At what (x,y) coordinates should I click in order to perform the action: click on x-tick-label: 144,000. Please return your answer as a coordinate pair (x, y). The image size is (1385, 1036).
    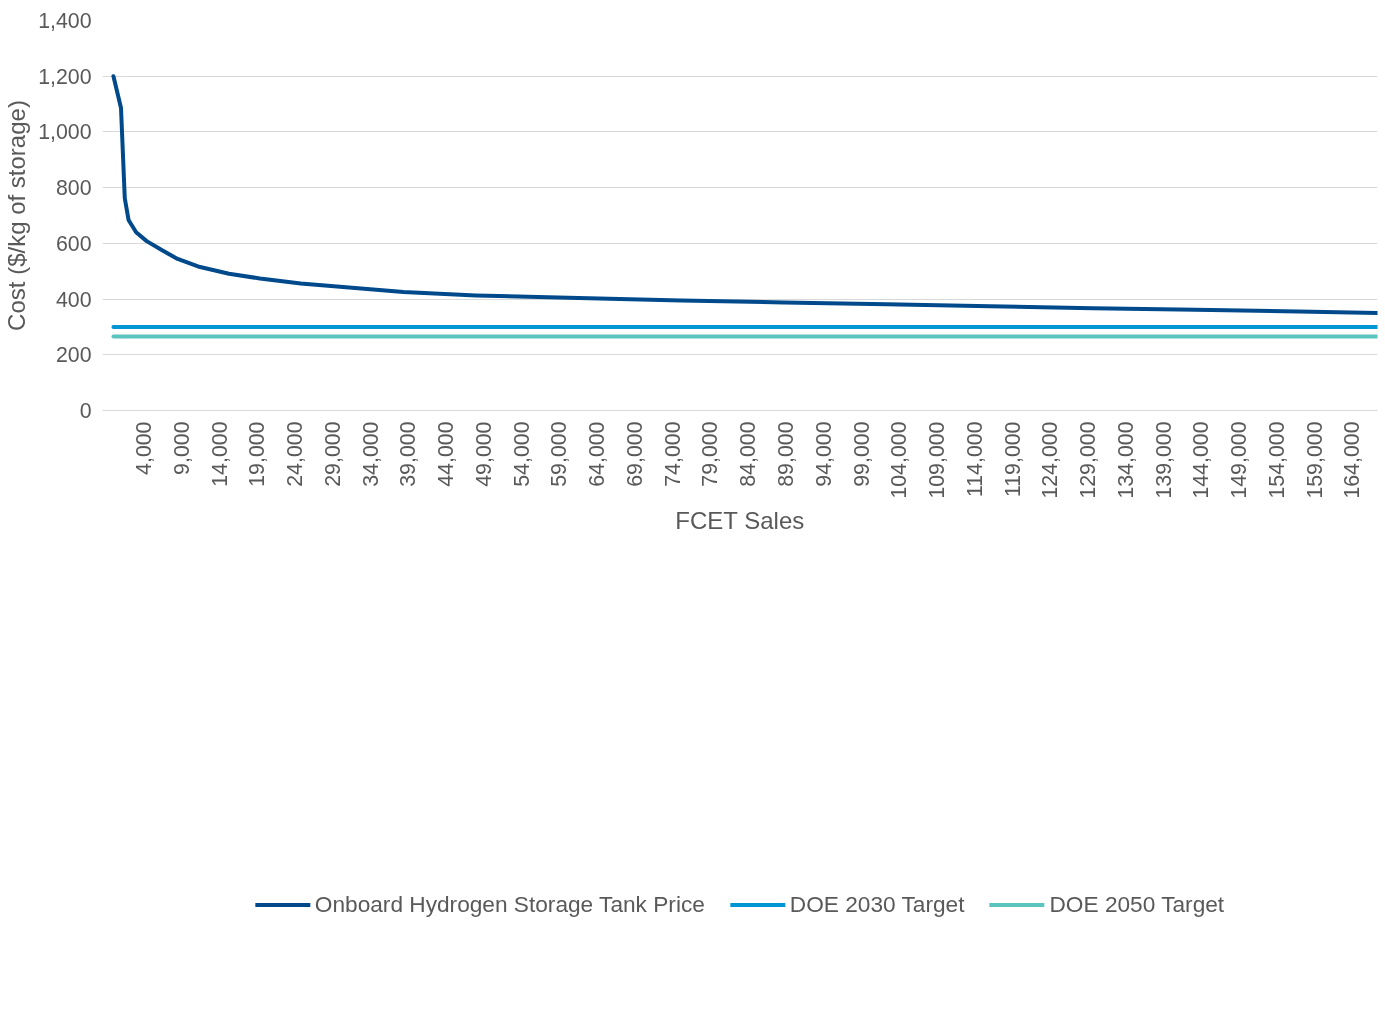
    Looking at the image, I should click on (1201, 460).